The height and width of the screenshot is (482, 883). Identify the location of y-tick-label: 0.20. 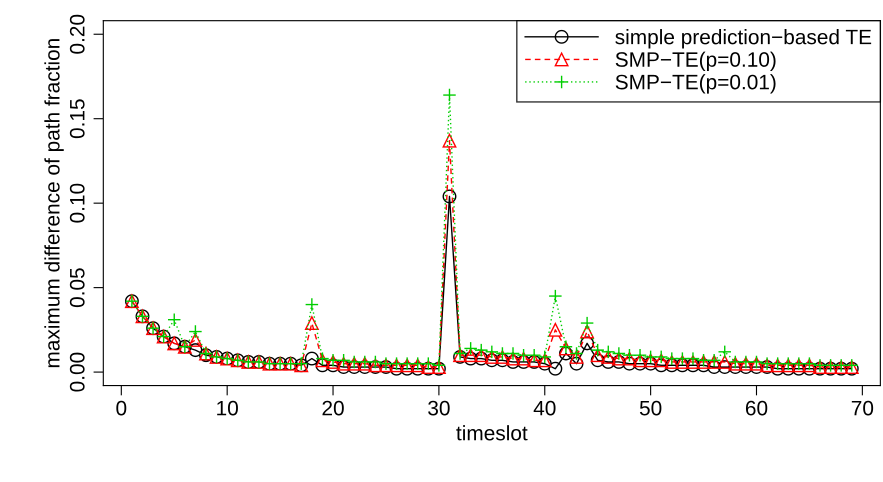
(77, 34).